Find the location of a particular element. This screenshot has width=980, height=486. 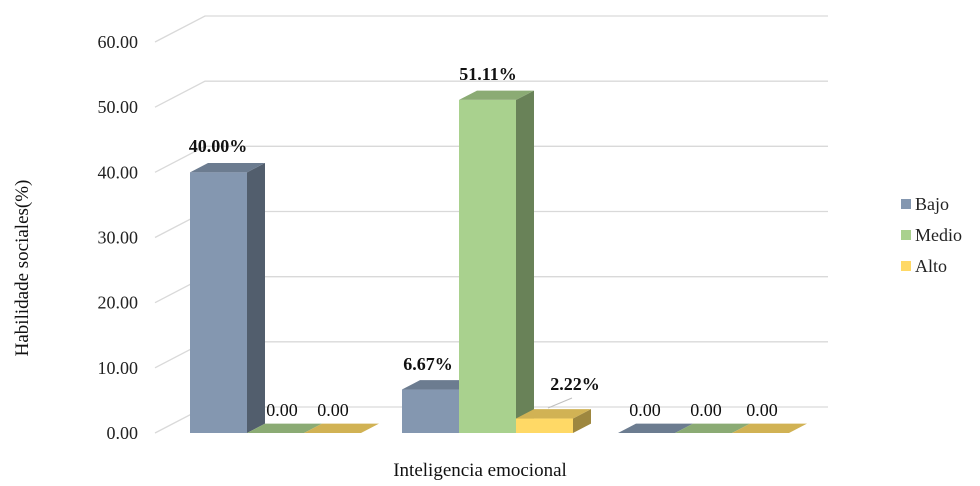

x-axis-title: Inteligencia emocional is located at coordinates (480, 470).